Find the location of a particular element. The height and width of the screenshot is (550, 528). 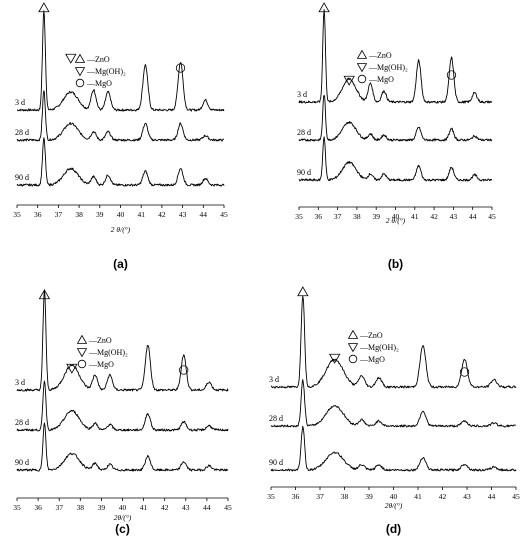

panel-label: (a) is located at coordinates (120, 264).